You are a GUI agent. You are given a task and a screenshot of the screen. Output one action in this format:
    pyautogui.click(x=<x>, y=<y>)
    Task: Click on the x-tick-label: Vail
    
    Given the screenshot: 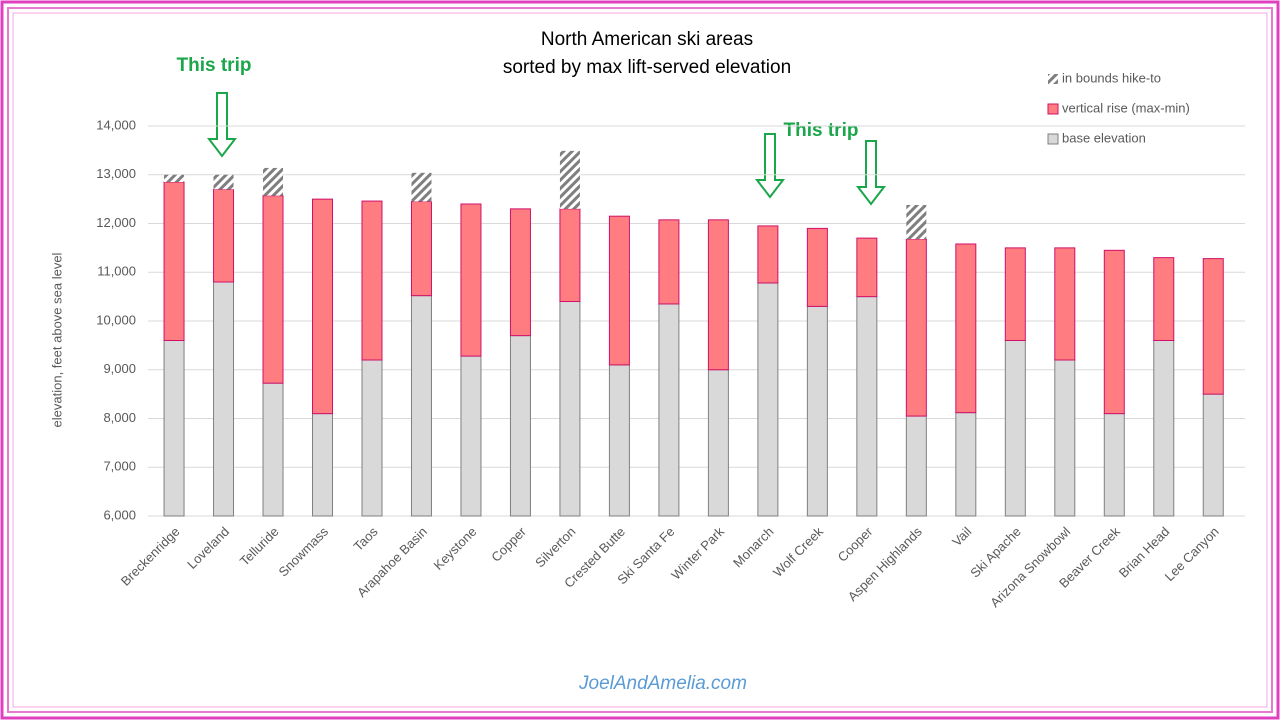 What is the action you would take?
    pyautogui.click(x=961, y=536)
    